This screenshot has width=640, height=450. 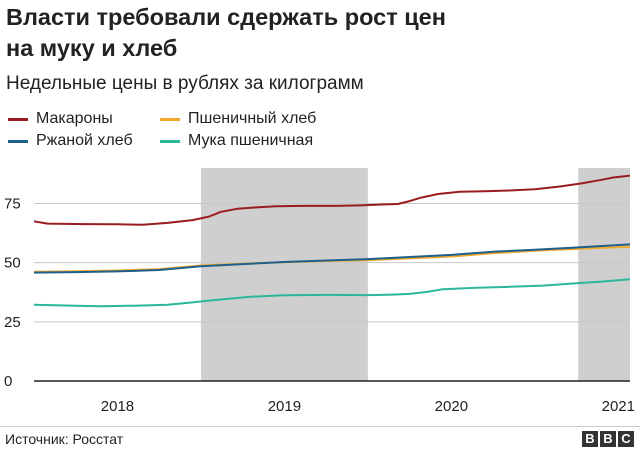 What do you see at coordinates (64, 439) in the screenshot?
I see `source-note: Источник: Росстат` at bounding box center [64, 439].